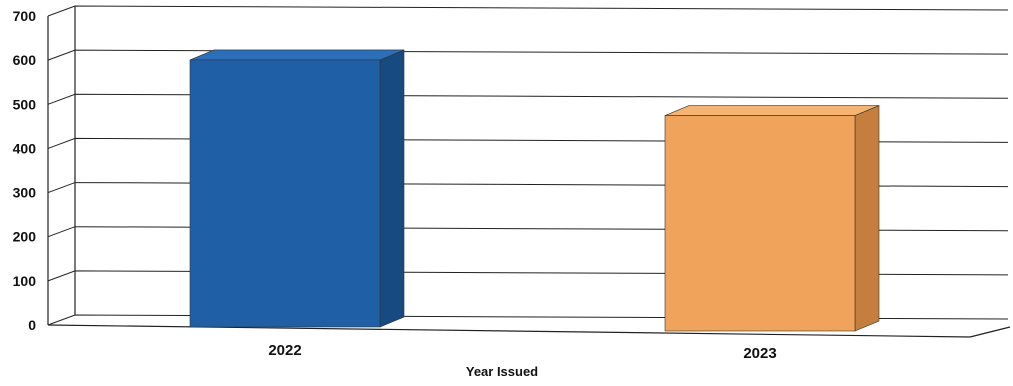 This screenshot has width=1013, height=386. I want to click on y-tick-label: 600, so click(25, 60).